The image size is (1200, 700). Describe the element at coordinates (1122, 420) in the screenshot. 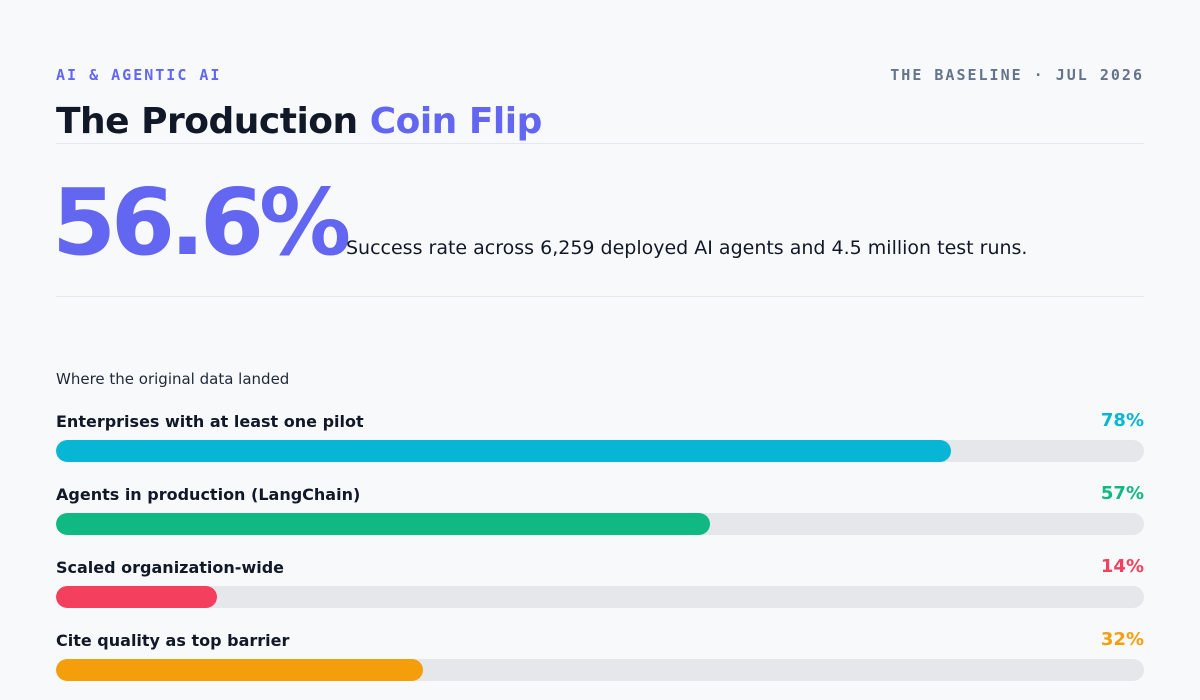

I see `bar-value-label: 78%` at that location.